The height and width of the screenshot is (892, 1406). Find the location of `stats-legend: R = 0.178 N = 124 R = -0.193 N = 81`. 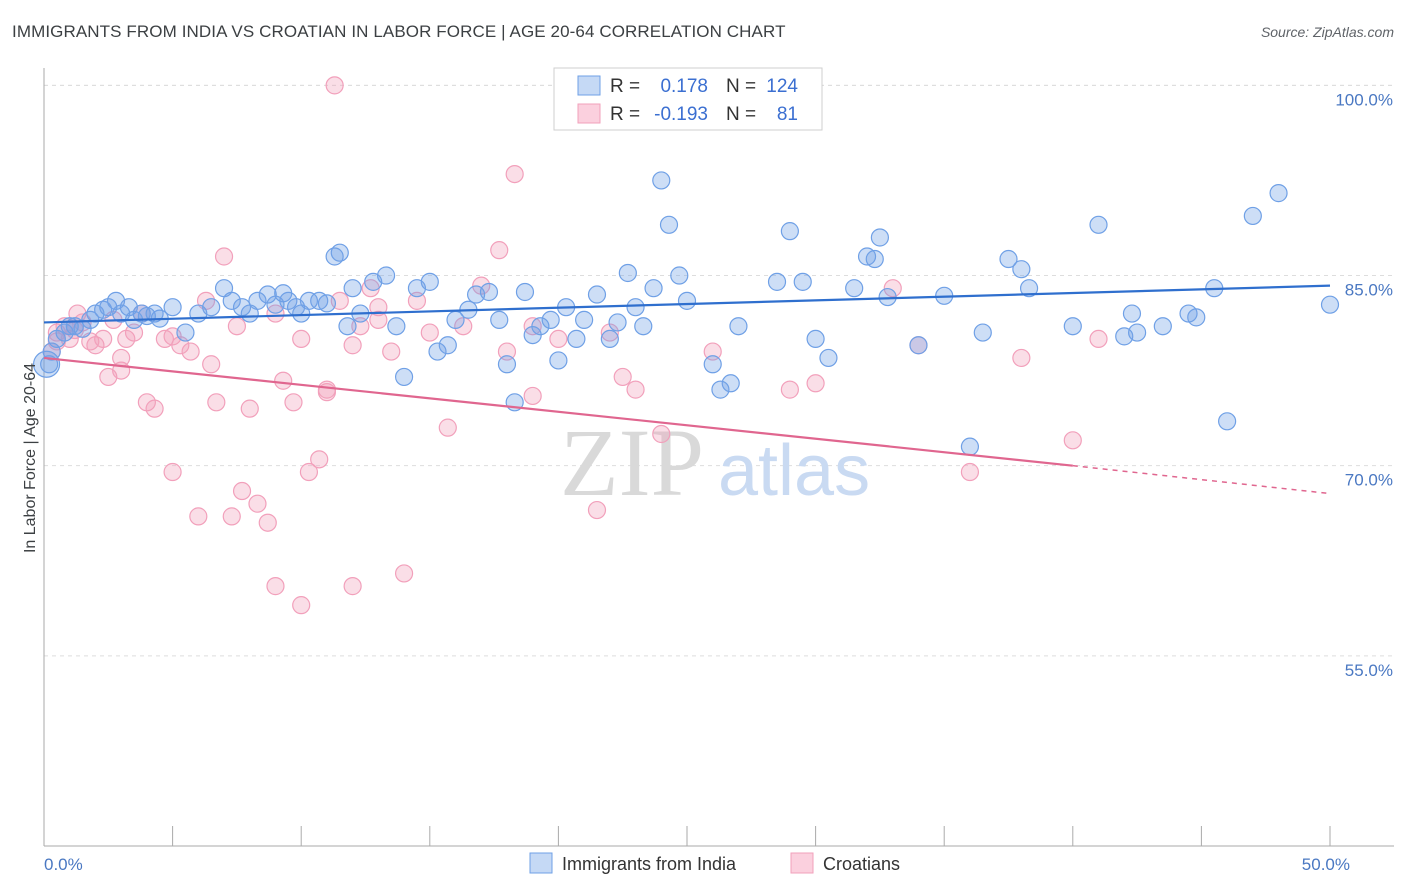

stats-legend: R = 0.178 N = 124 R = -0.193 N = 81 is located at coordinates (688, 99).